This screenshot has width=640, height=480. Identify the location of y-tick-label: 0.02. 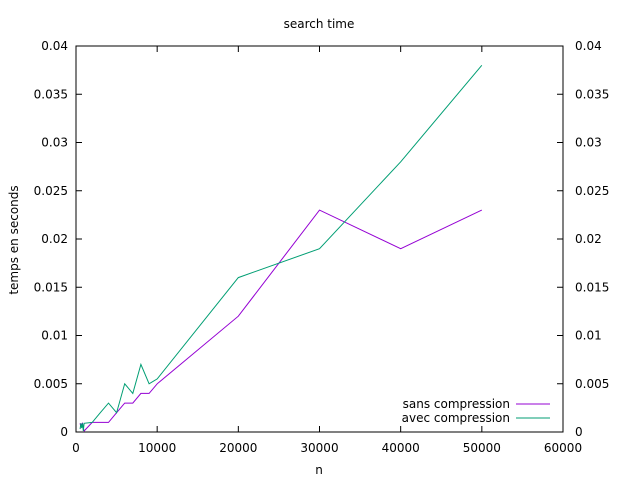
(54, 239).